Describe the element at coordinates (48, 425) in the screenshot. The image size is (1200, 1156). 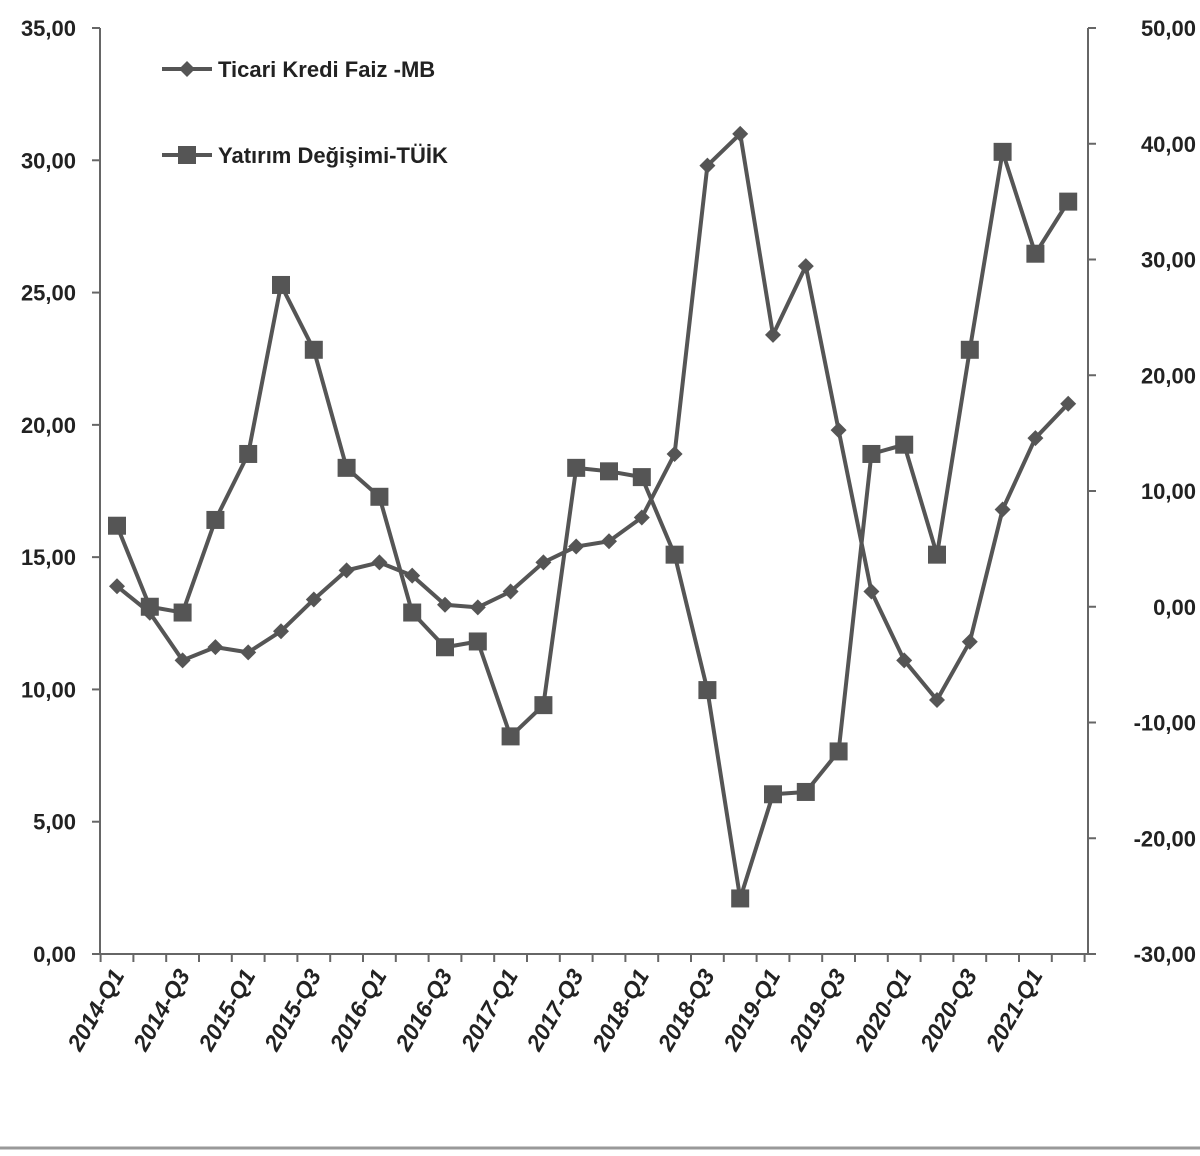
I see `left-tick-label: 20,00` at that location.